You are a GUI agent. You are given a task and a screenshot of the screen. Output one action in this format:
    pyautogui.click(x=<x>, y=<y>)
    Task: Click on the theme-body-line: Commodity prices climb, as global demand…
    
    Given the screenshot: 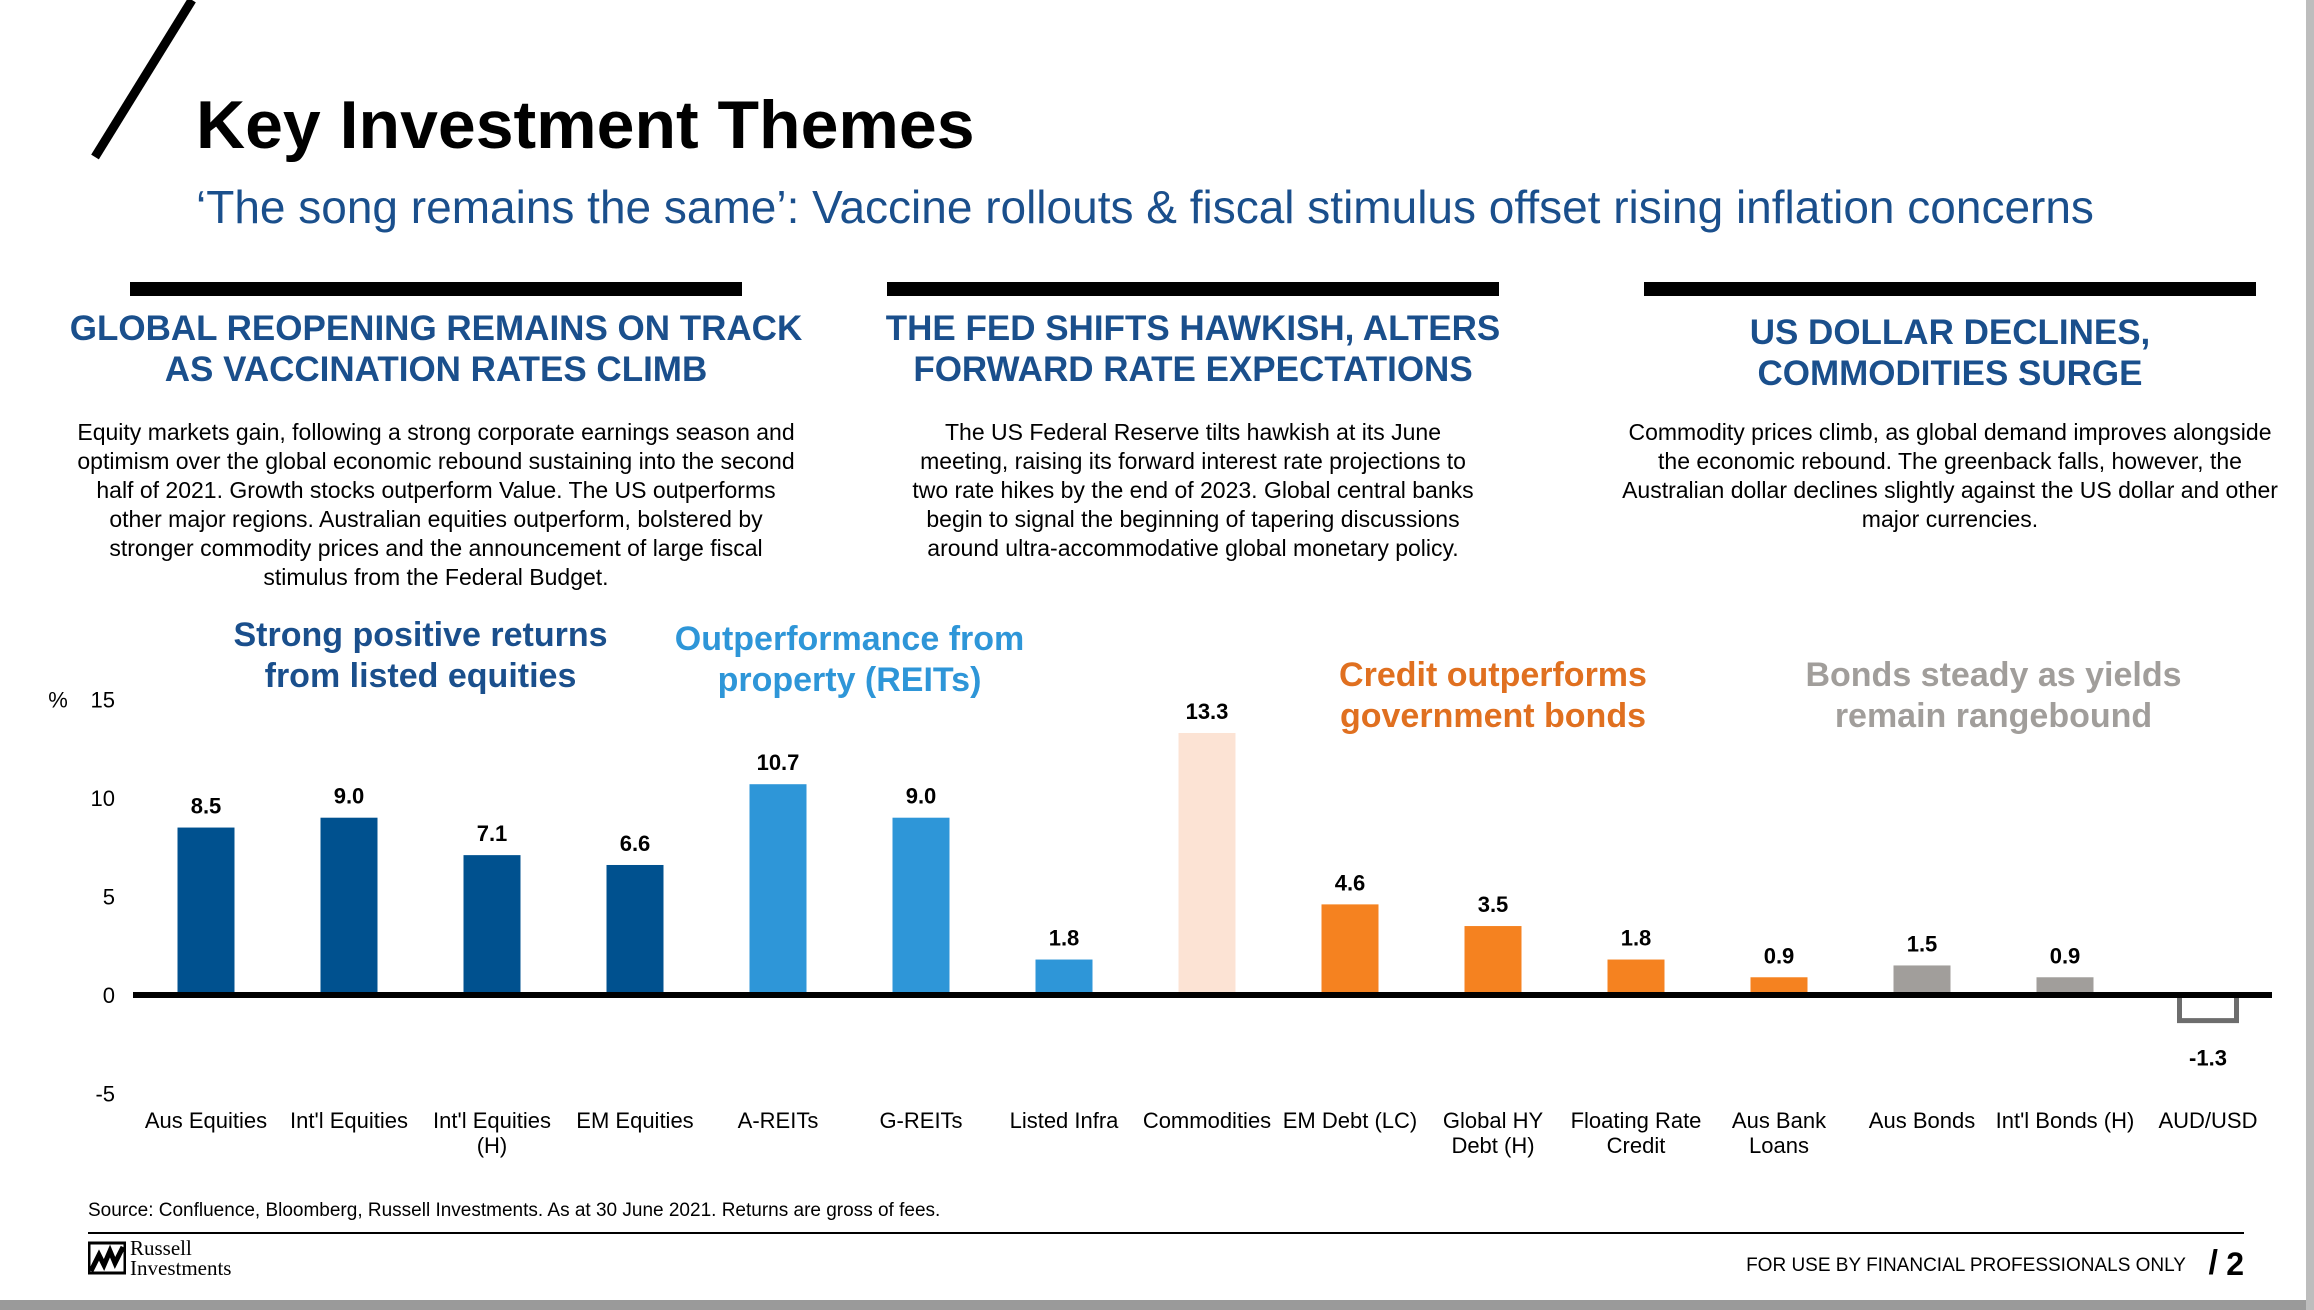 What is the action you would take?
    pyautogui.click(x=1950, y=432)
    